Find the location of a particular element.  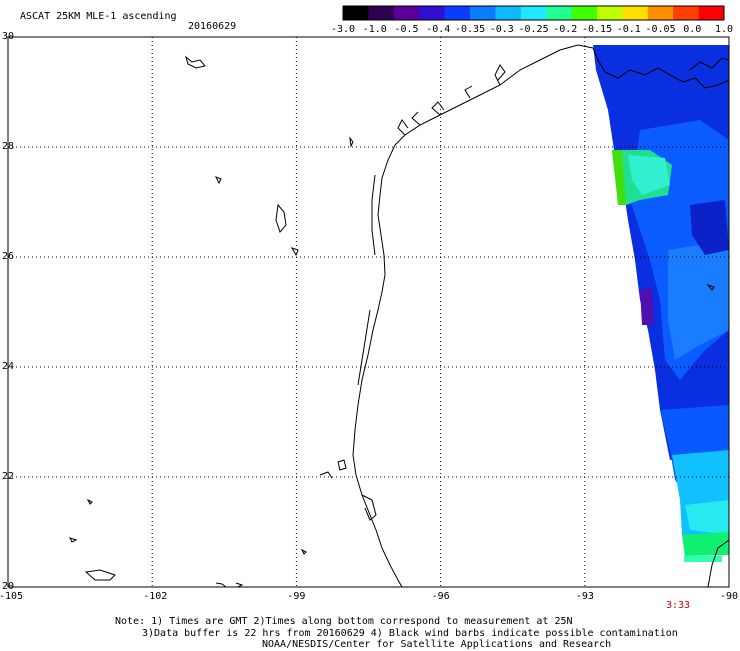

mle-data-field is located at coordinates (661, 303).